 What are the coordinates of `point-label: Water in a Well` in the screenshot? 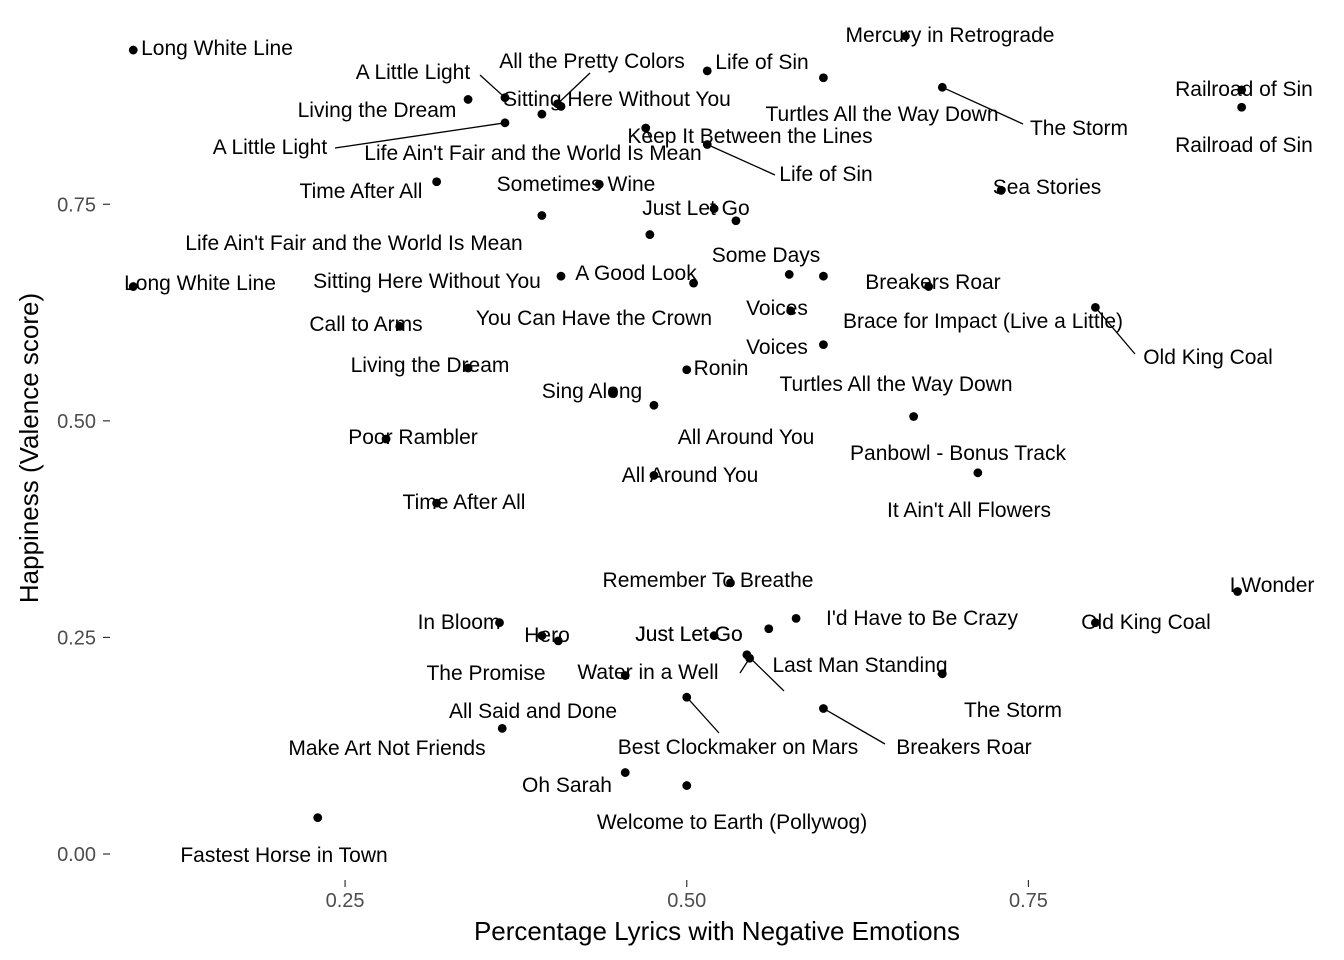 It's located at (647, 672).